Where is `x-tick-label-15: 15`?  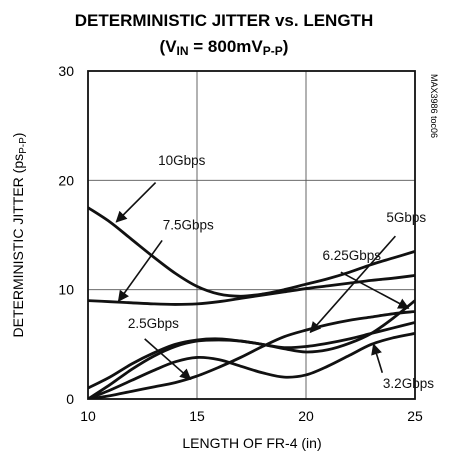 x-tick-label-15: 15 is located at coordinates (197, 416).